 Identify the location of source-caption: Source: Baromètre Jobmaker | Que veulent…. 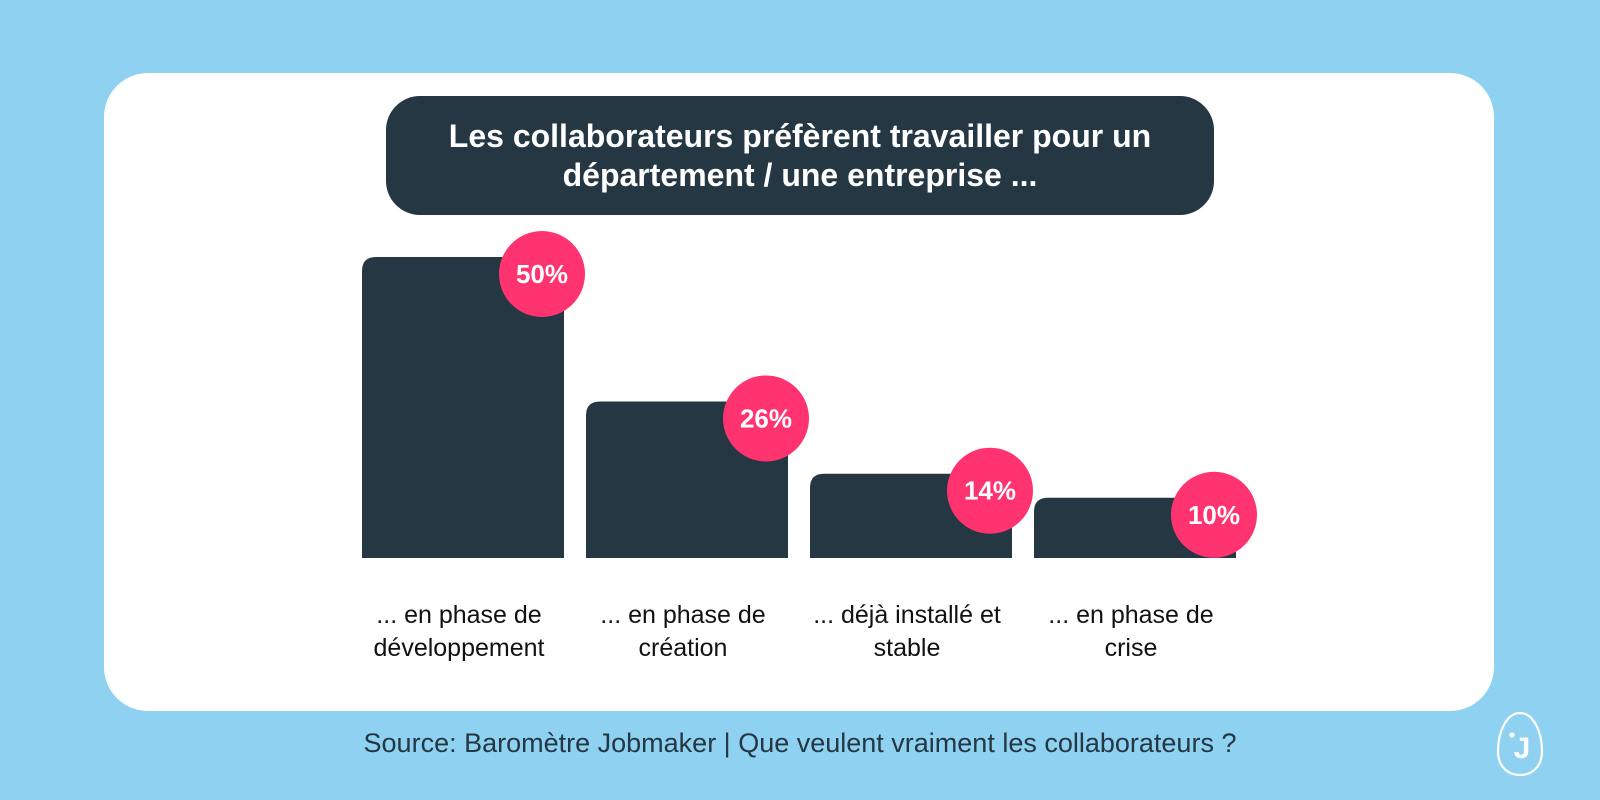
(800, 743).